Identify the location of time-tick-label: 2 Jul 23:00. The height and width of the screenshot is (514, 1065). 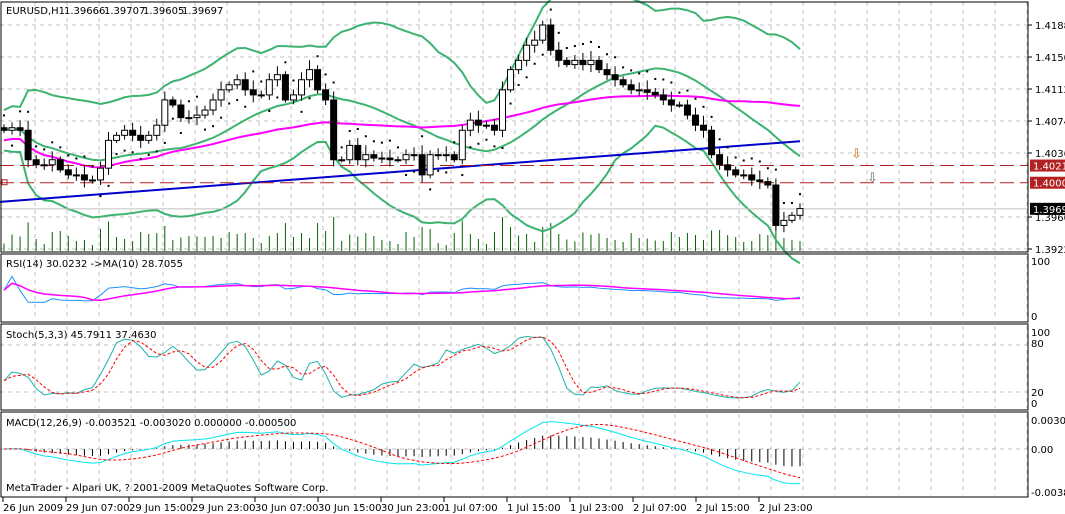
(786, 508).